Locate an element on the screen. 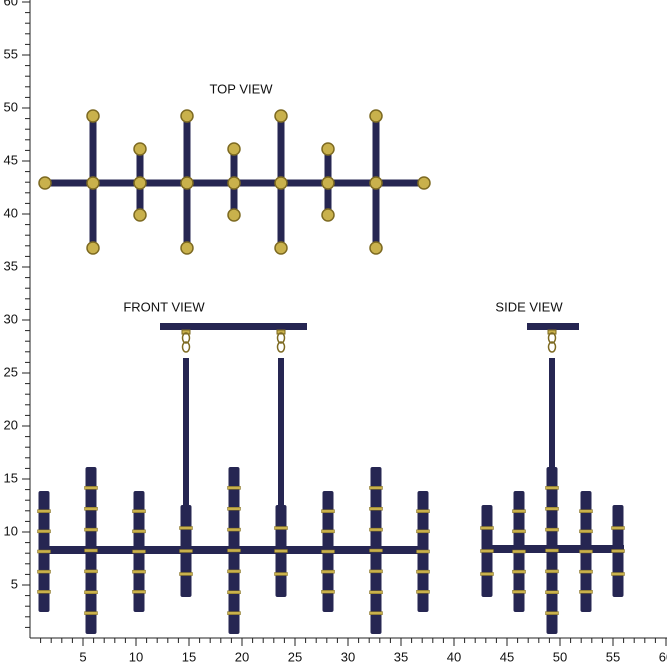 The width and height of the screenshot is (667, 667). y-tick-label: 20 is located at coordinates (11, 424).